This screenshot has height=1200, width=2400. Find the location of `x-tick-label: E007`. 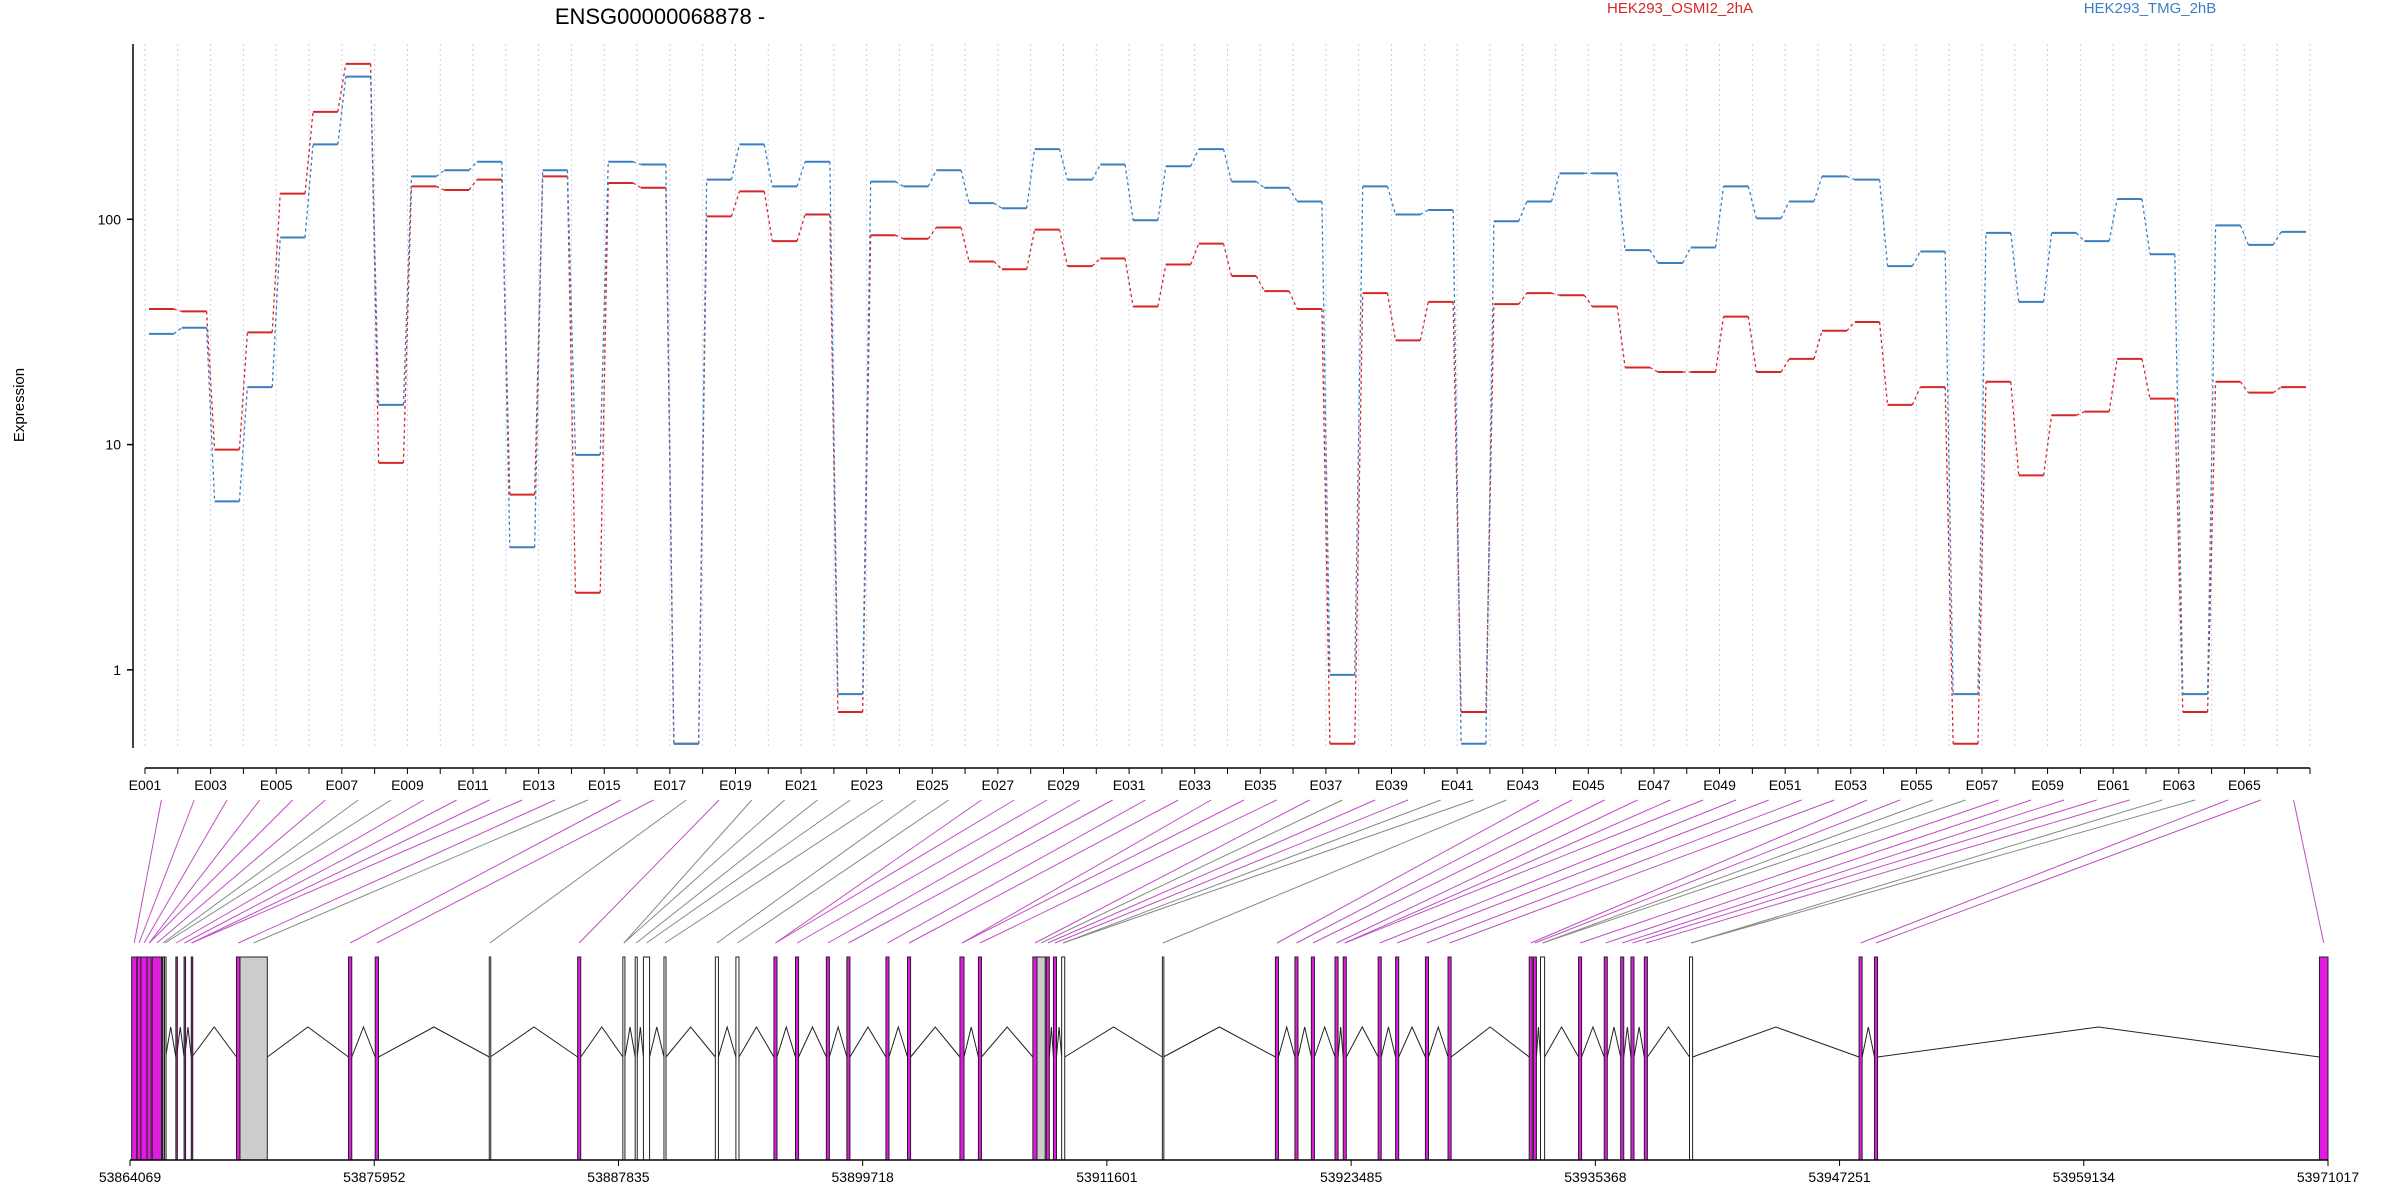

x-tick-label: E007 is located at coordinates (341, 785).